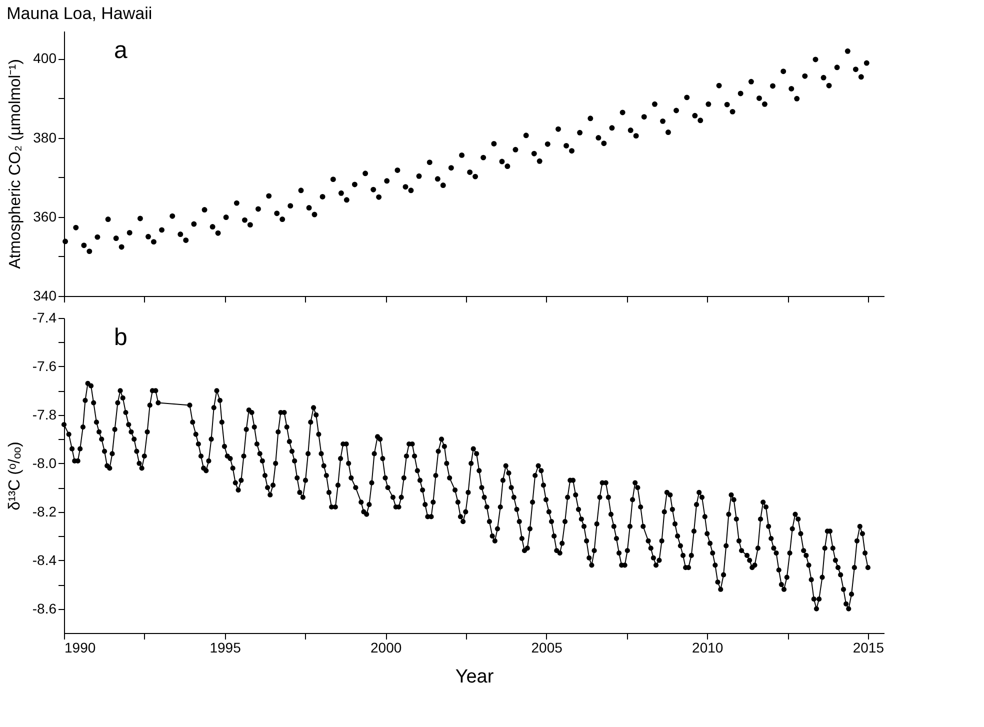  I want to click on chart-title: Mauna Loa, Hawaii, so click(79, 13).